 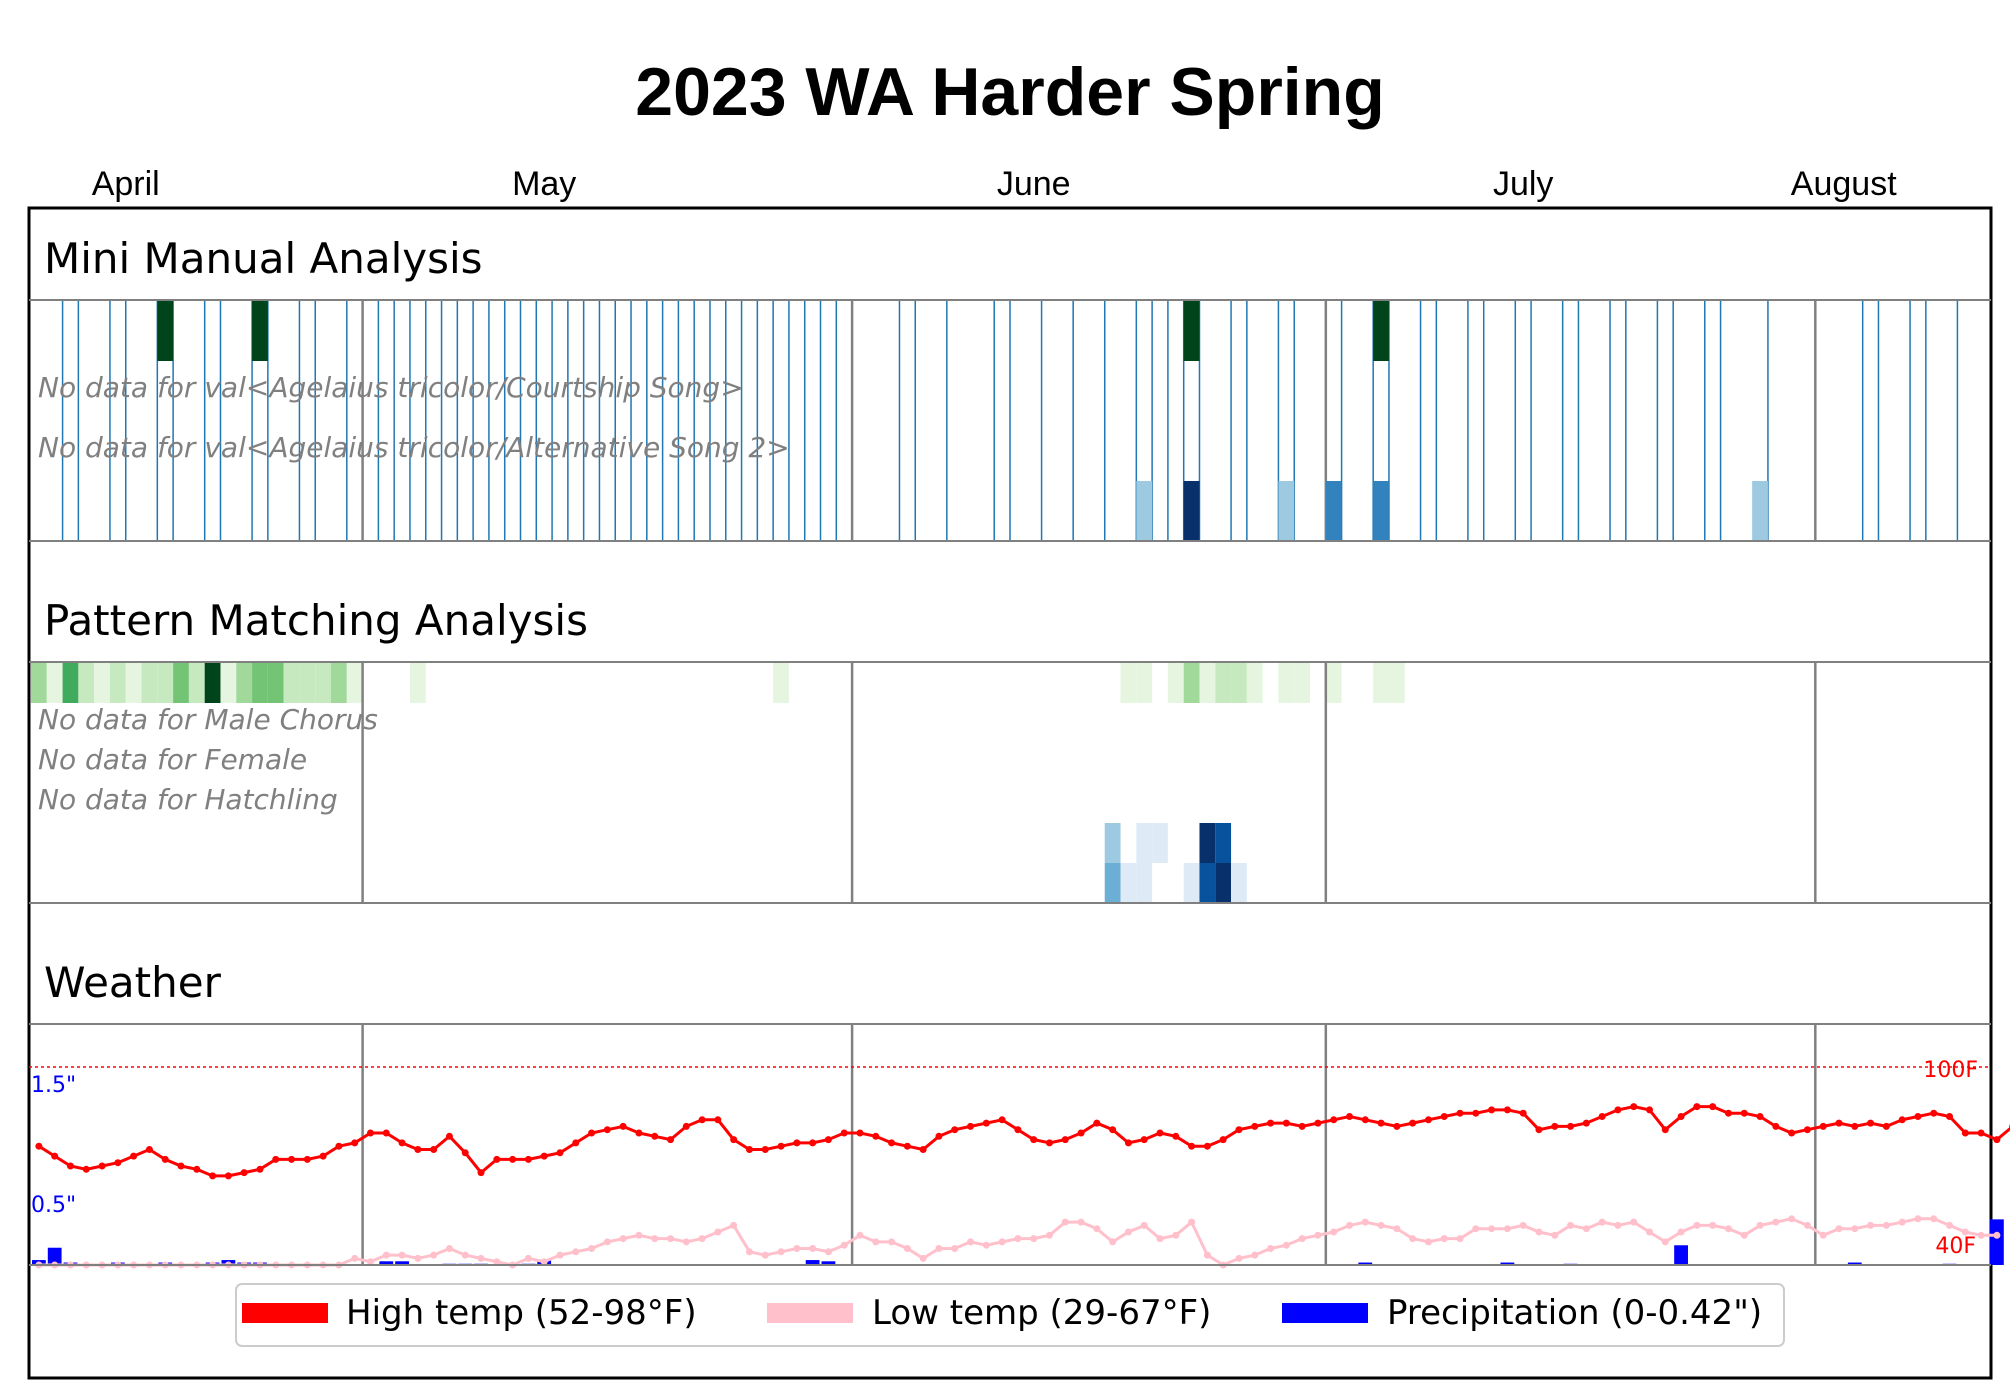 What do you see at coordinates (263, 258) in the screenshot?
I see `manual-panel-title: Mini Manual Analysis` at bounding box center [263, 258].